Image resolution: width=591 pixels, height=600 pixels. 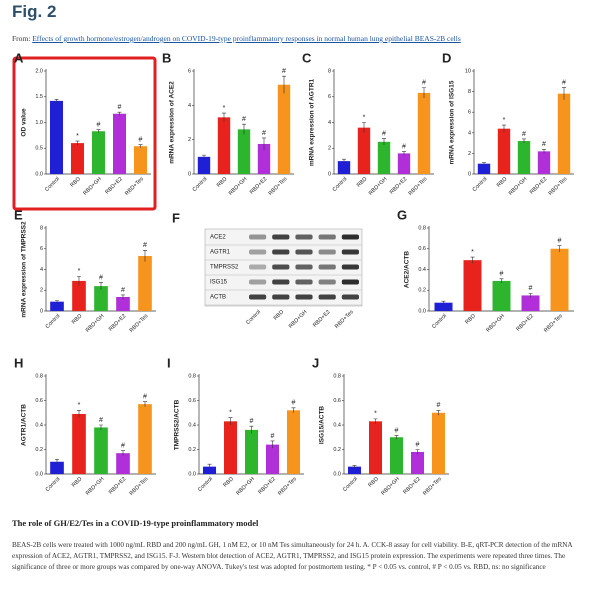 What do you see at coordinates (24, 425) in the screenshot?
I see `y-axis-label: AGTR1/ACTB` at bounding box center [24, 425].